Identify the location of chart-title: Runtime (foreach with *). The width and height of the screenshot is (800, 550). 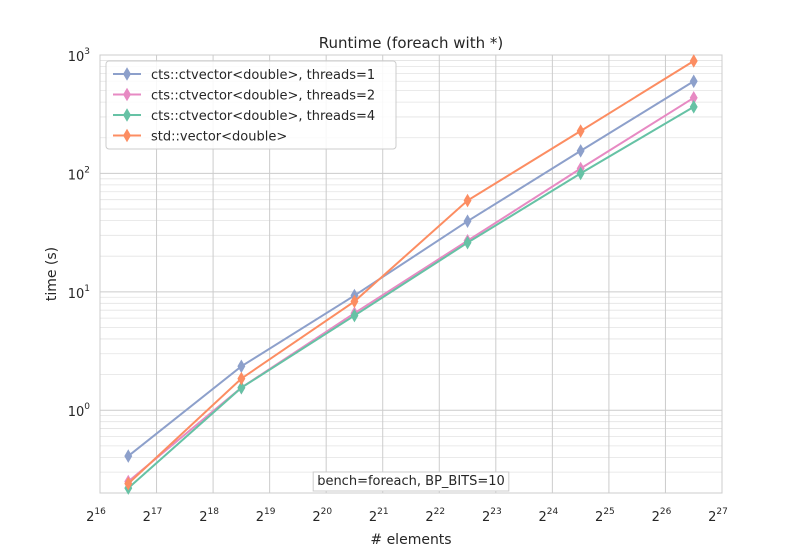
(411, 43).